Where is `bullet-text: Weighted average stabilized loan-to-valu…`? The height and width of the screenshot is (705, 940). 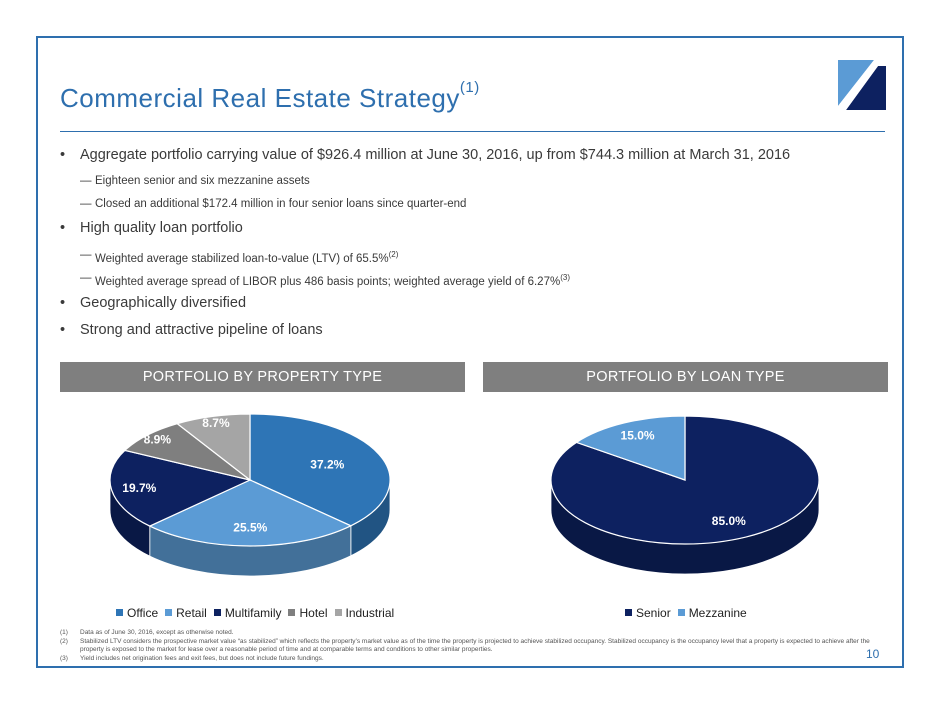
bullet-text: Weighted average stabilized loan-to-valu… is located at coordinates (242, 258).